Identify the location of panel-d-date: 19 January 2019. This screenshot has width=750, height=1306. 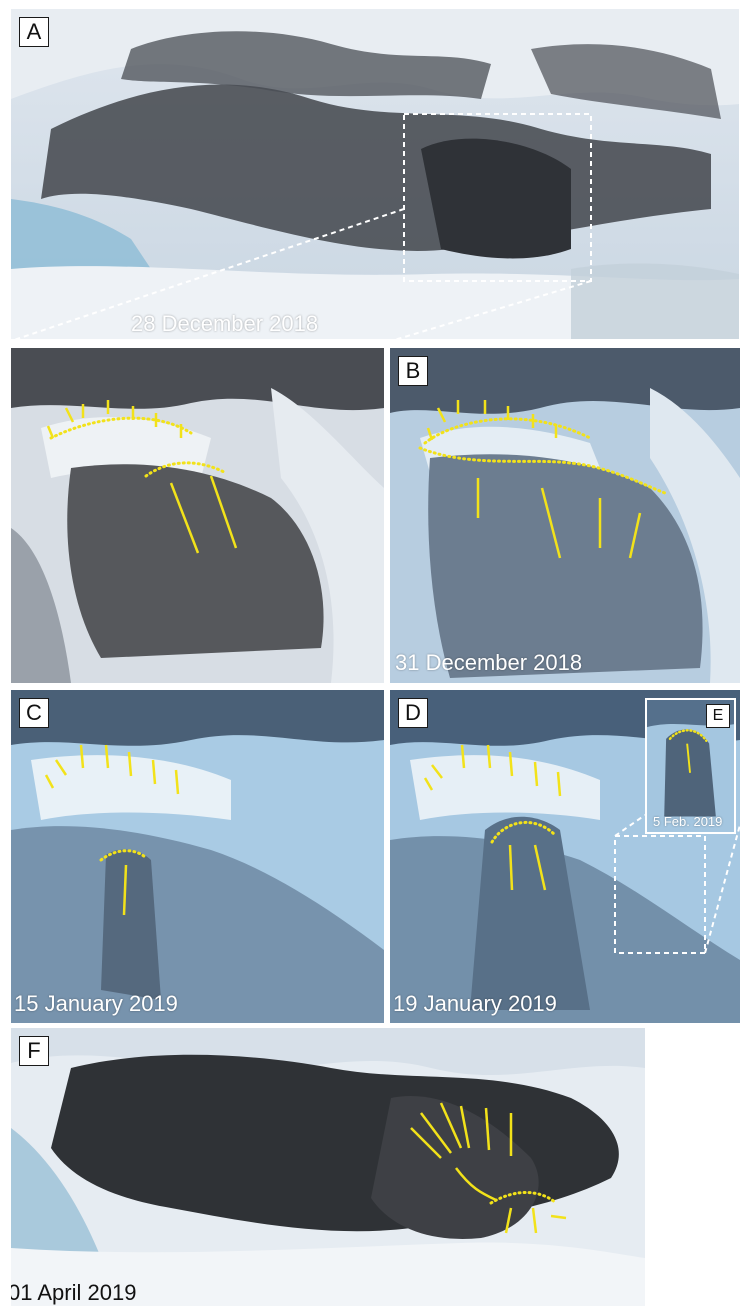
(475, 1003).